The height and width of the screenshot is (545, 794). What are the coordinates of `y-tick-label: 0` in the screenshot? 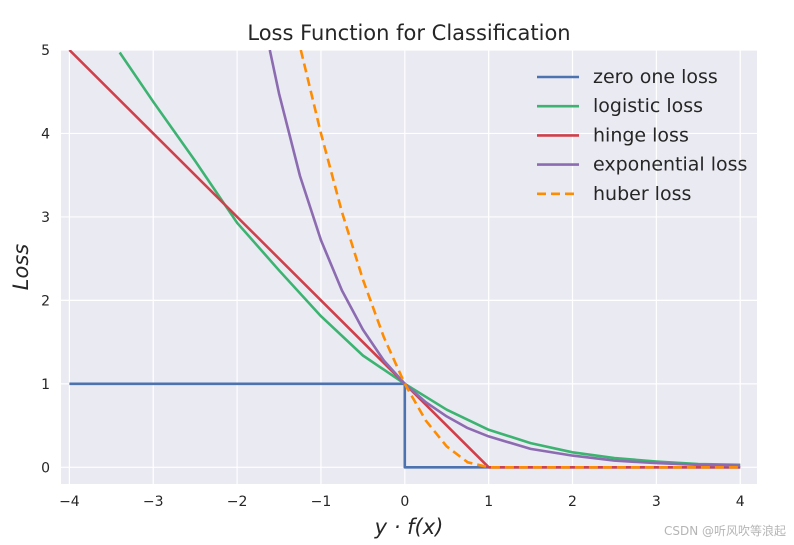 It's located at (45, 468).